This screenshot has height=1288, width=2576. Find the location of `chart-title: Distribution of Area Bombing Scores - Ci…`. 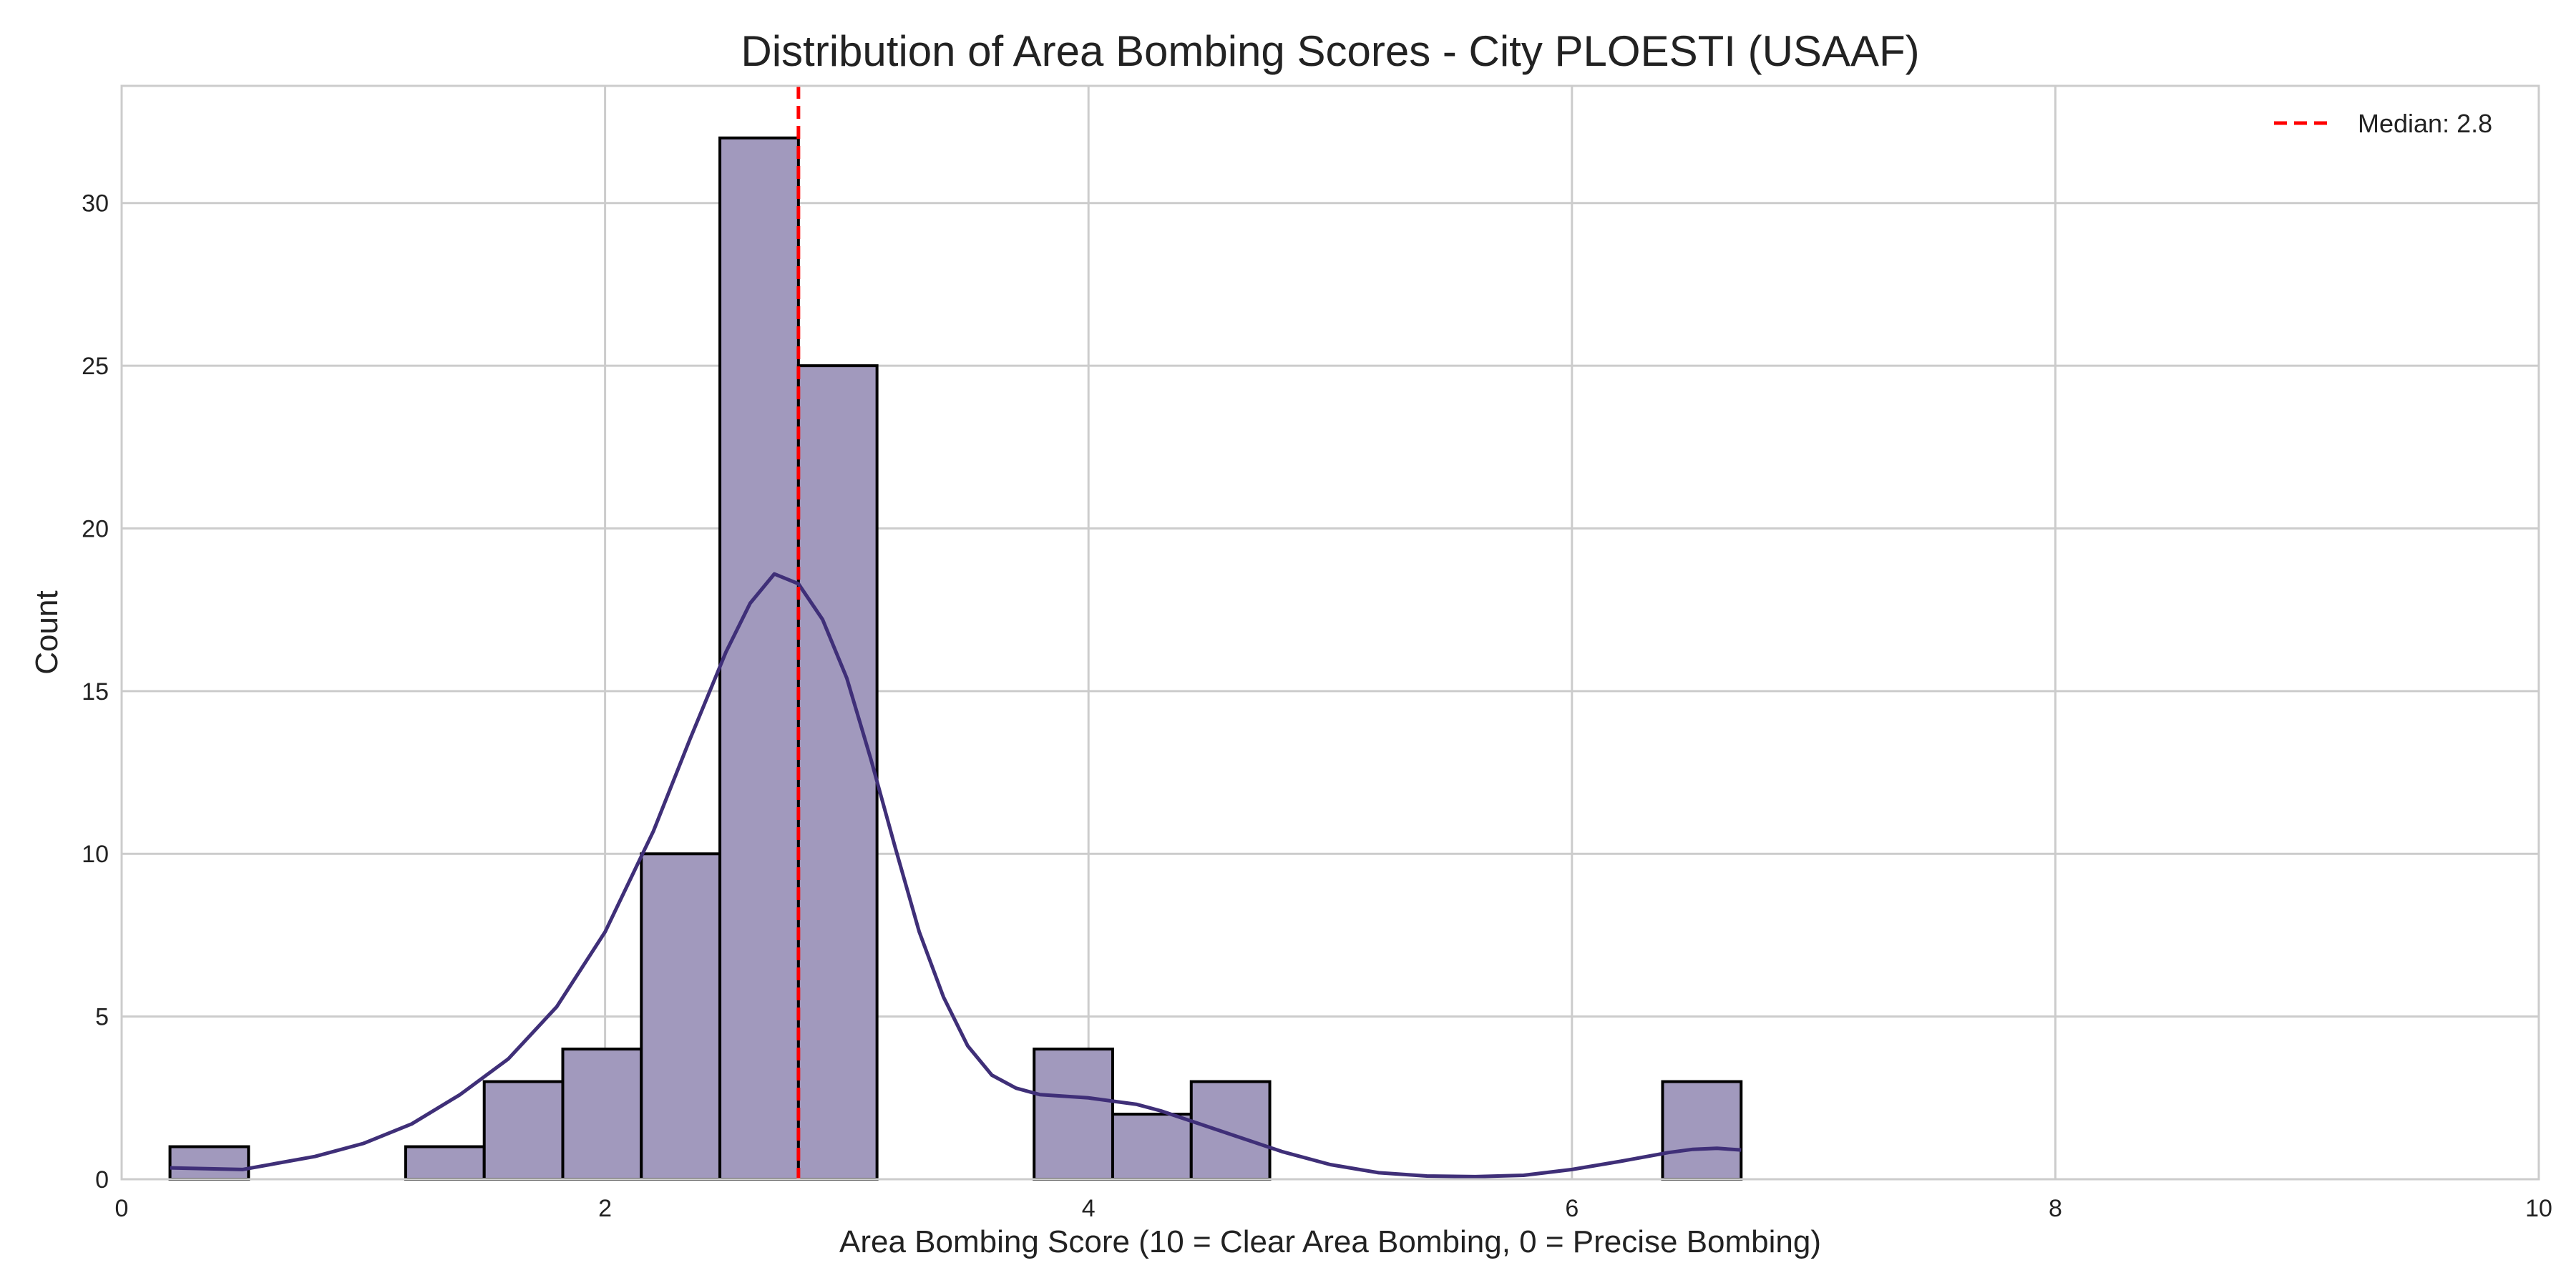

chart-title: Distribution of Area Bombing Scores - Ci… is located at coordinates (1330, 51).